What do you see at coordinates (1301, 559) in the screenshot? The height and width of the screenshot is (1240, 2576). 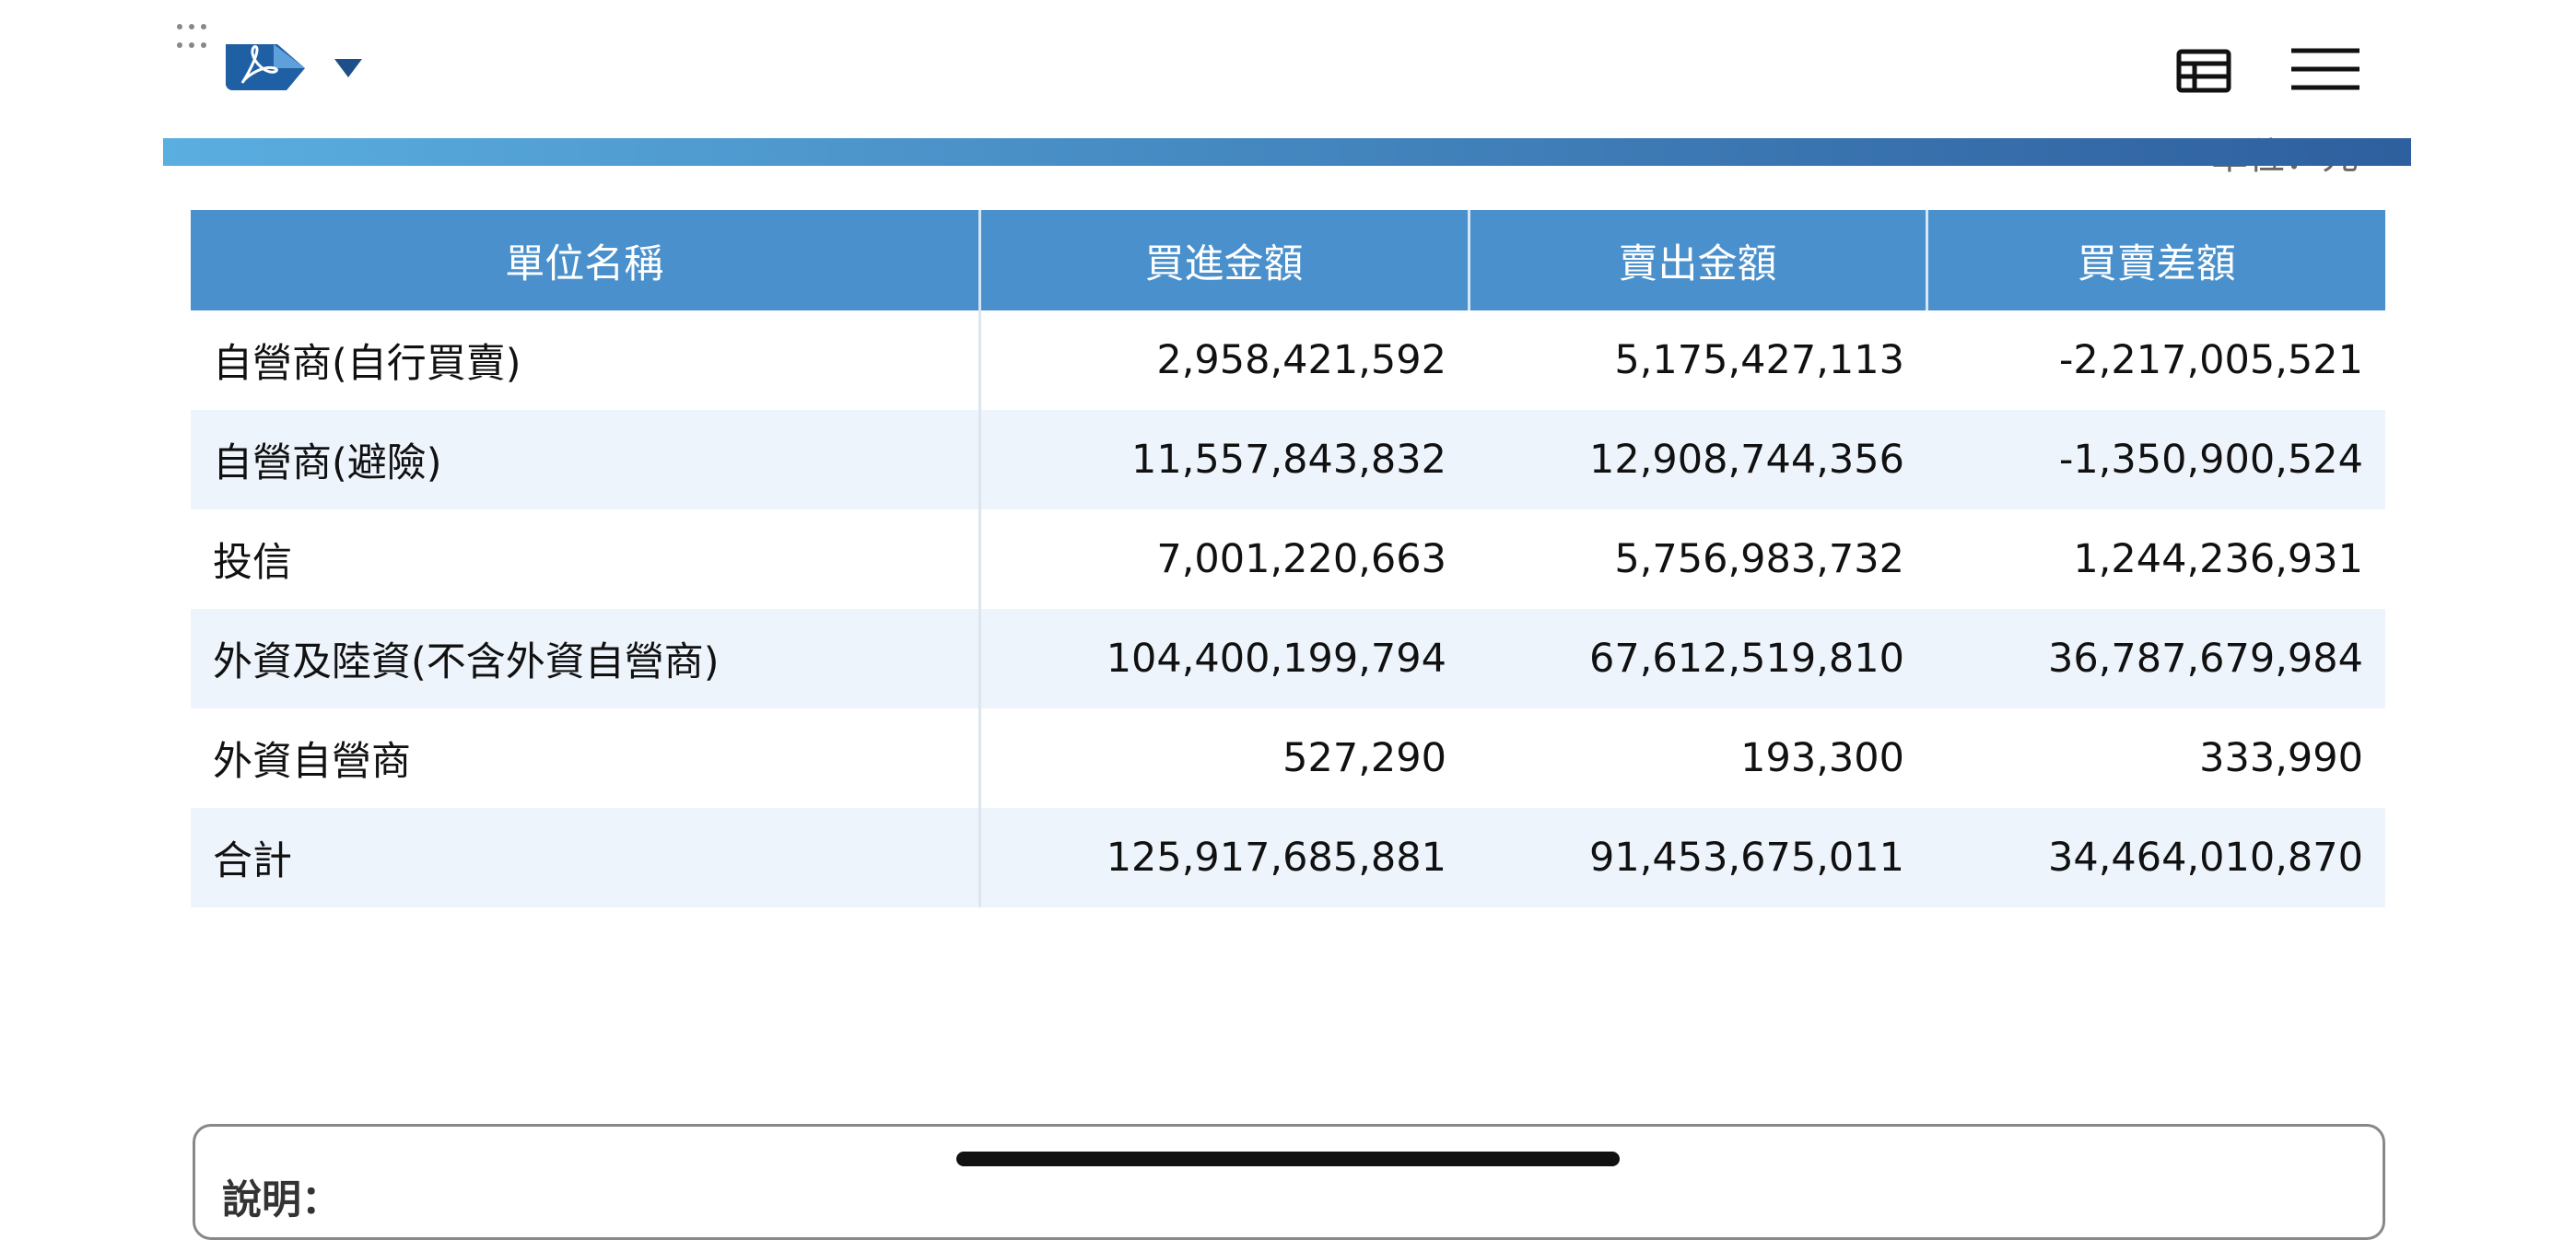 I see `number-cell: 7,001,220,663` at bounding box center [1301, 559].